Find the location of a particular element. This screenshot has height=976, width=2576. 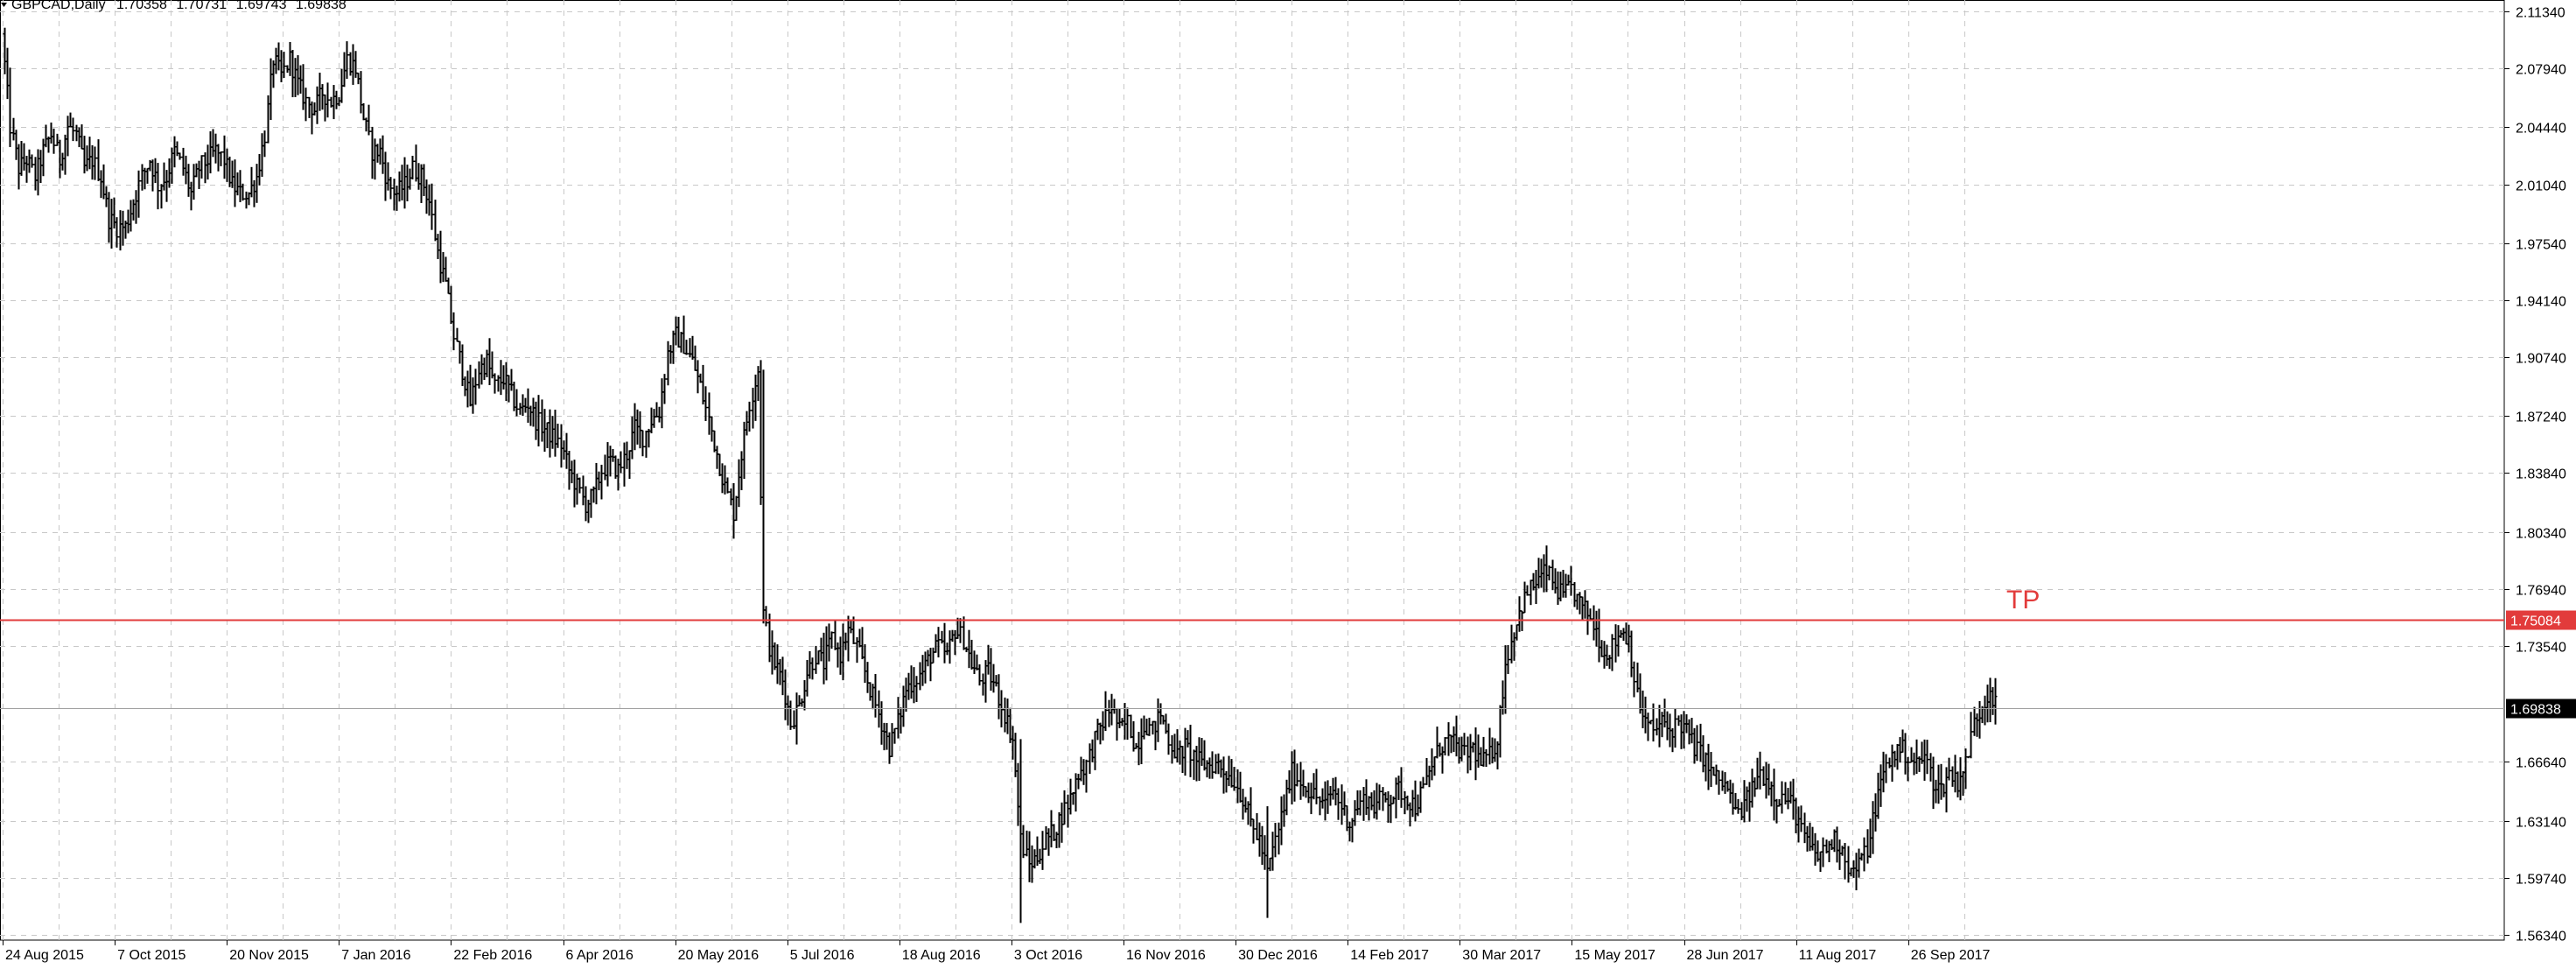

horizontal-lines is located at coordinates (1252, 664).